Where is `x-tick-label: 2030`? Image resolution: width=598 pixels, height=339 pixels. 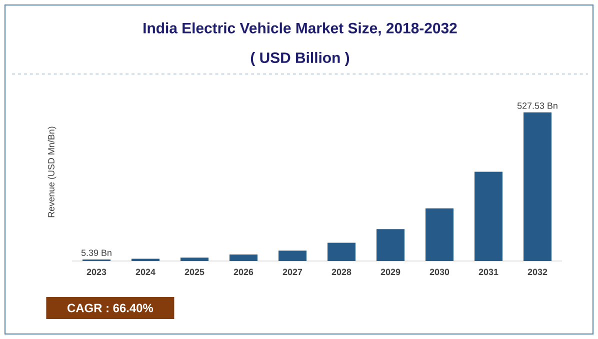 x-tick-label: 2030 is located at coordinates (440, 272).